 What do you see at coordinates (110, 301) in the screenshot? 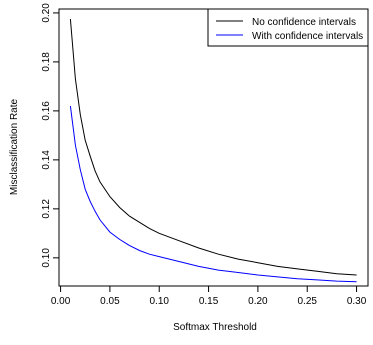
I see `x-tick-label: 0.05` at bounding box center [110, 301].